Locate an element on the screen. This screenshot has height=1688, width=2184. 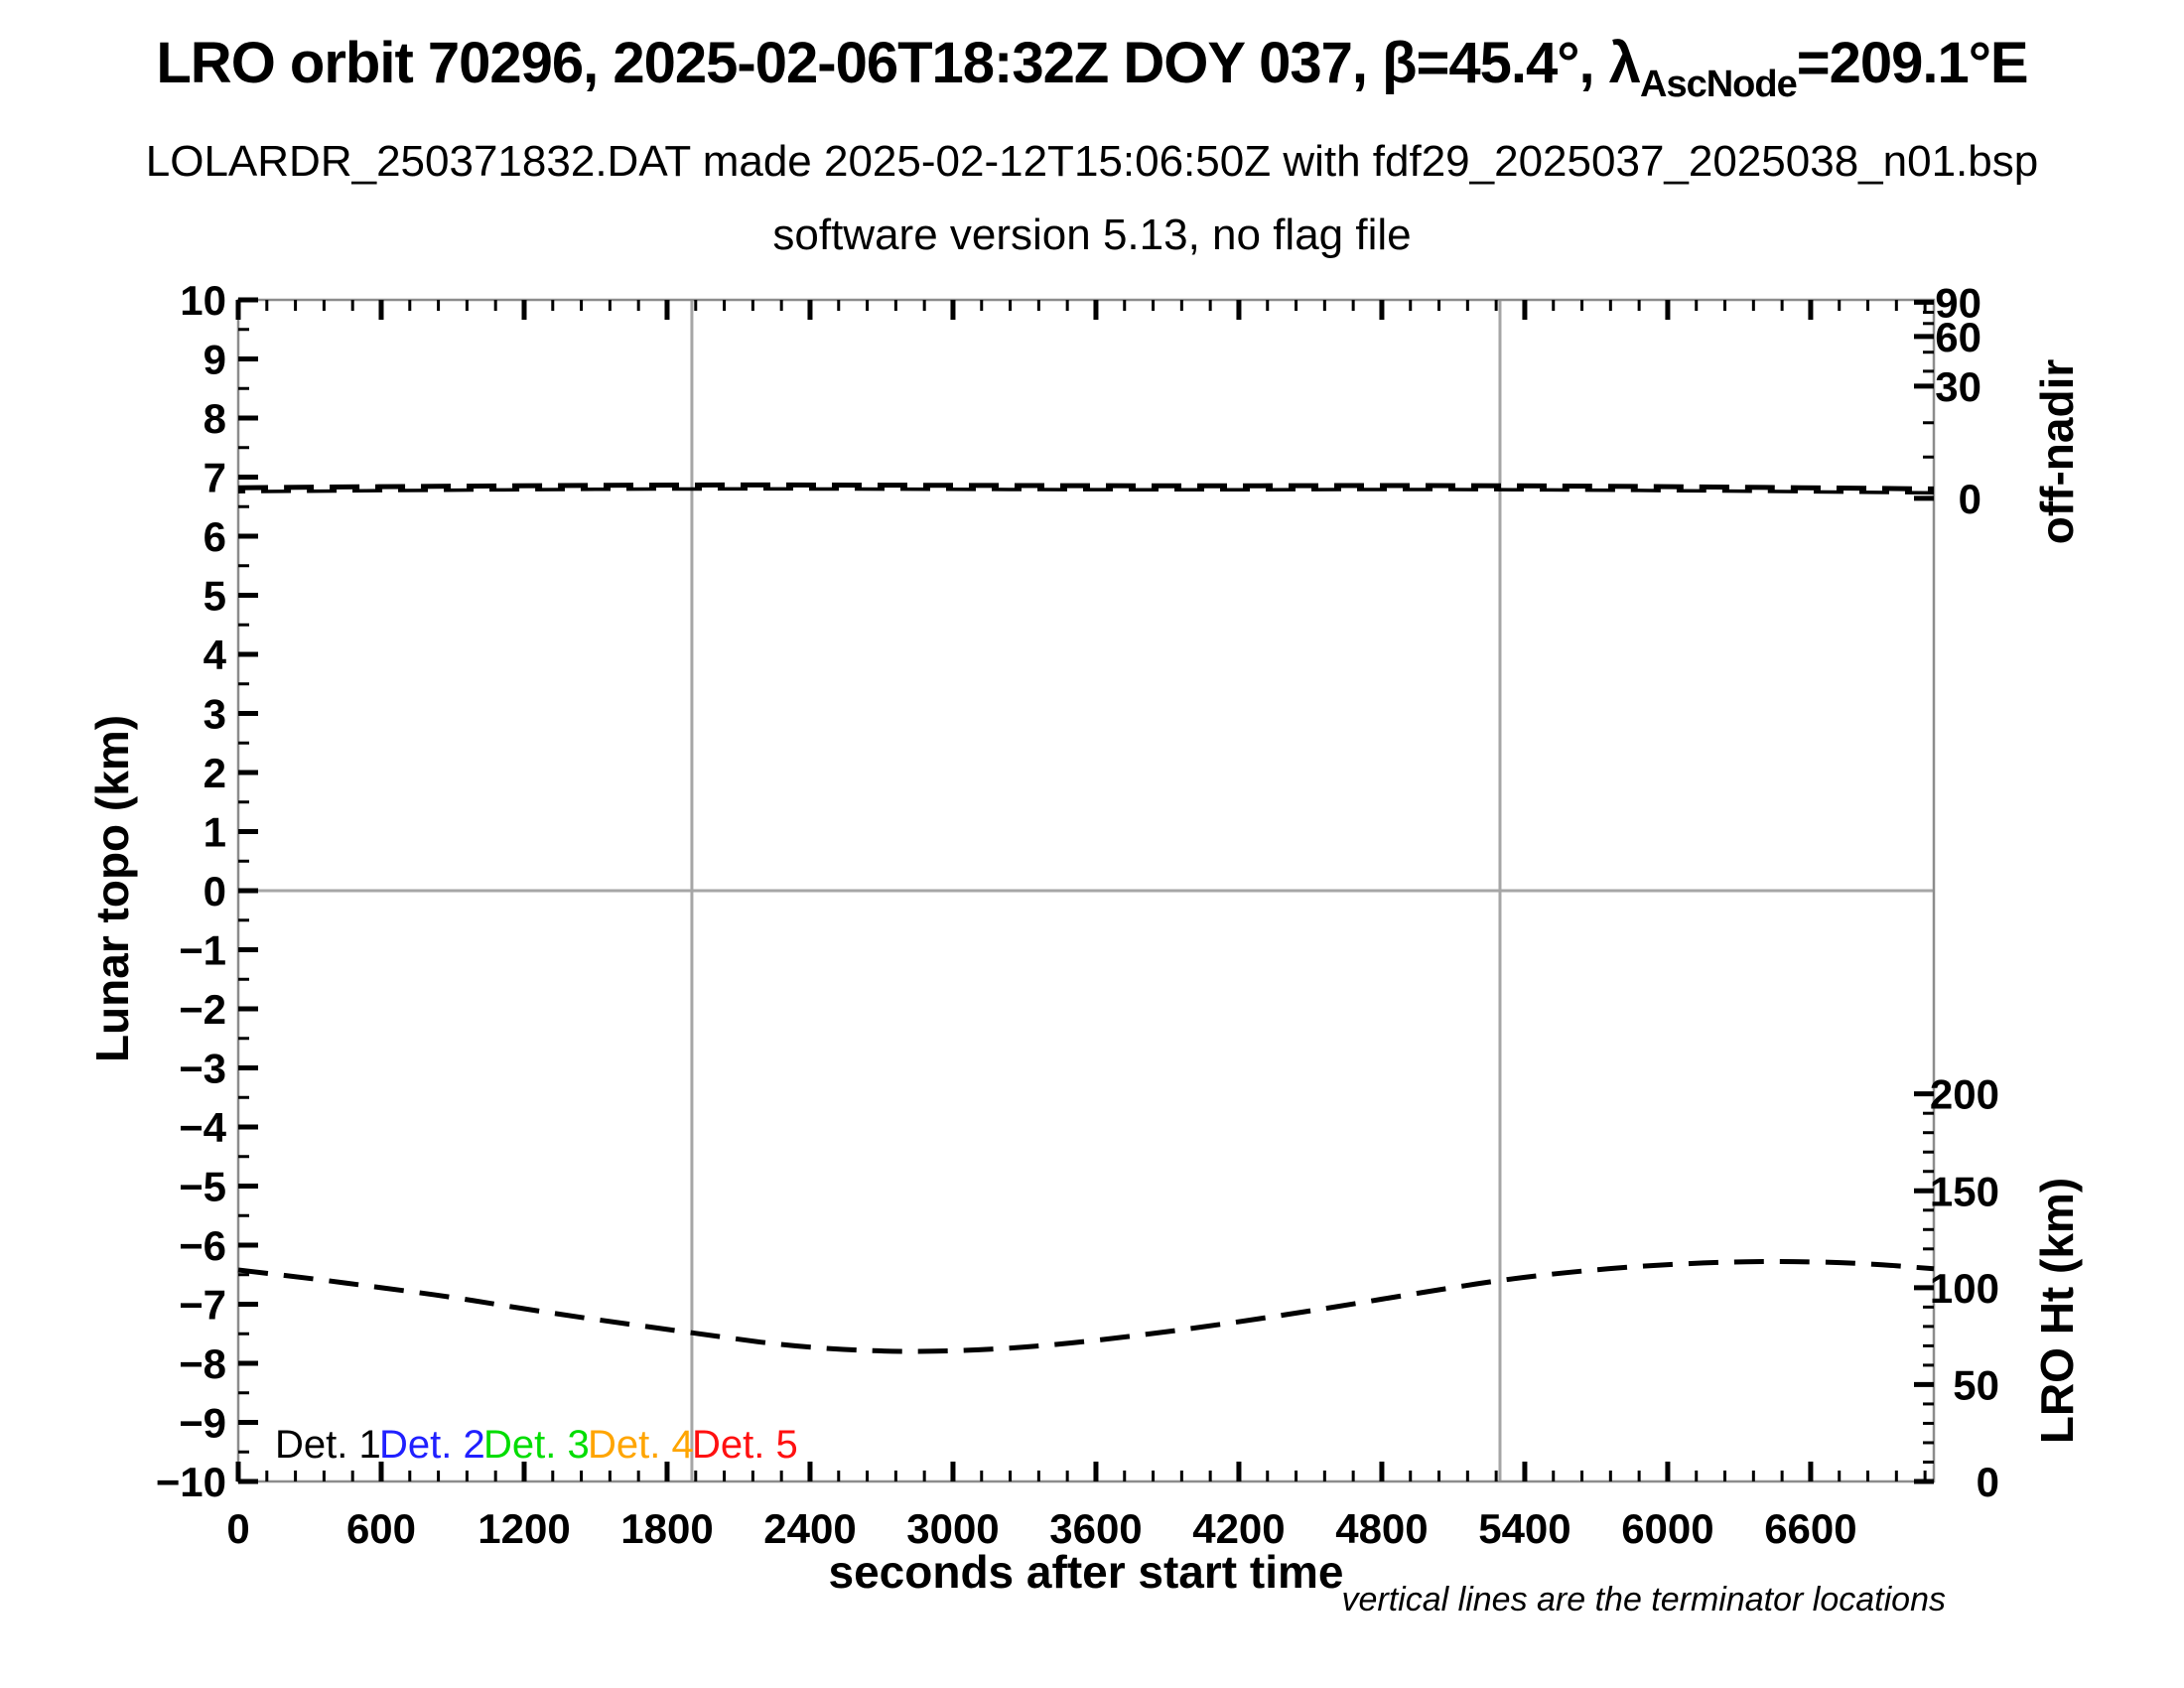
legend-item: Det. 4 is located at coordinates (641, 1445).